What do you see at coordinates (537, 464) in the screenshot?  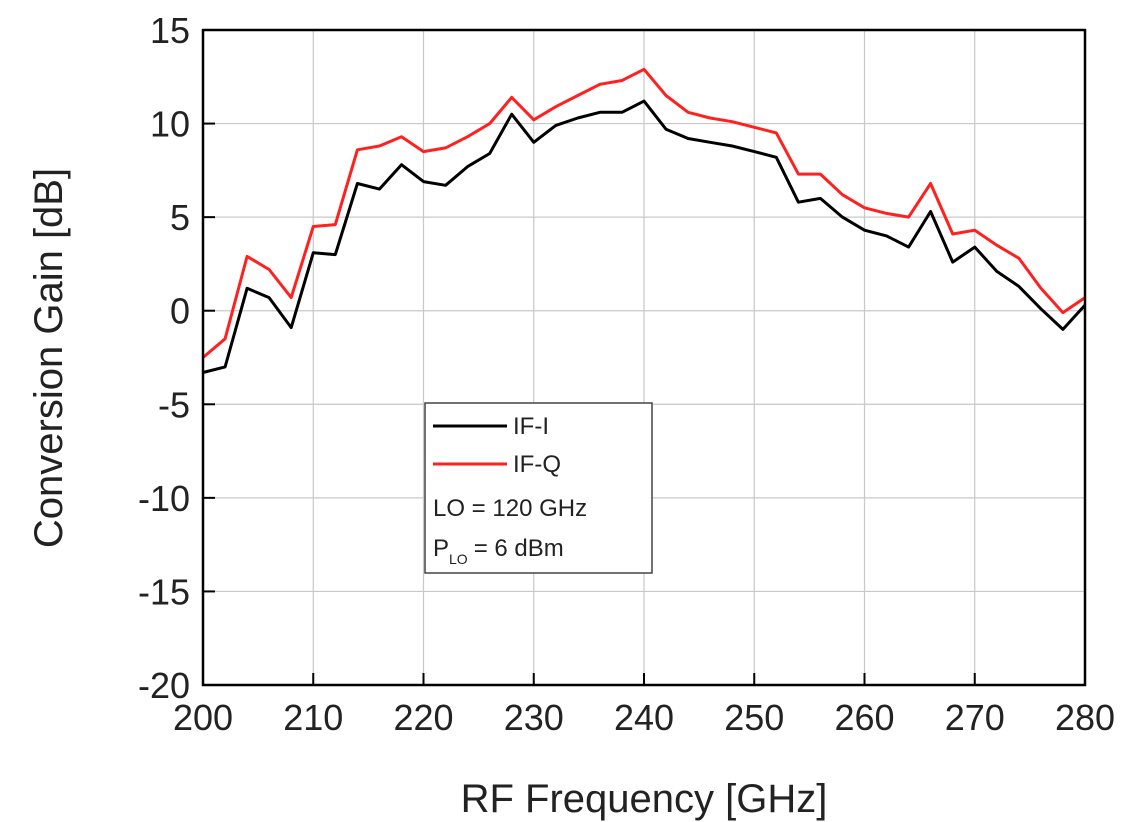 I see `legend-label: IF-Q` at bounding box center [537, 464].